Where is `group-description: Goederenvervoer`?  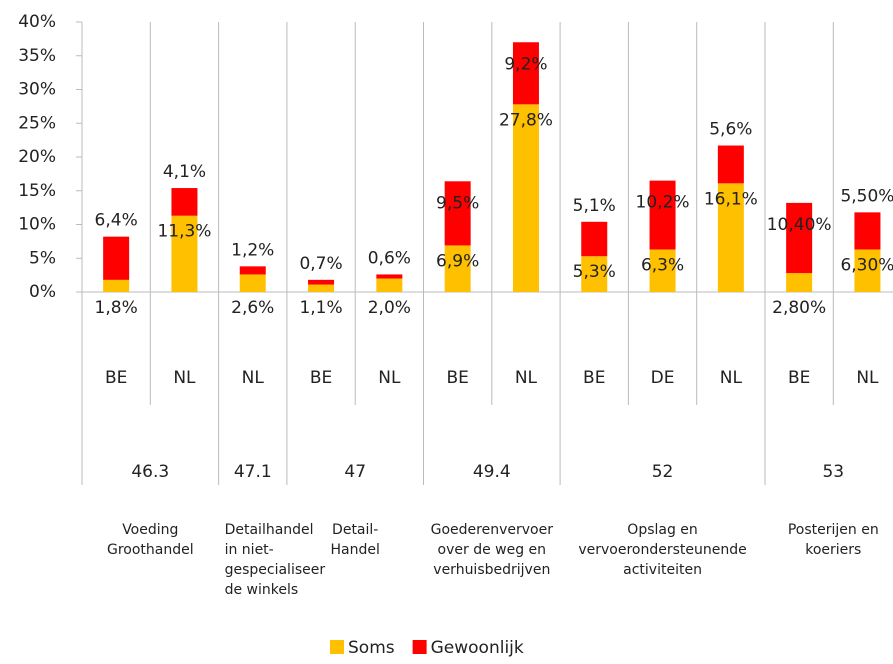 group-description: Goederenvervoer is located at coordinates (492, 530).